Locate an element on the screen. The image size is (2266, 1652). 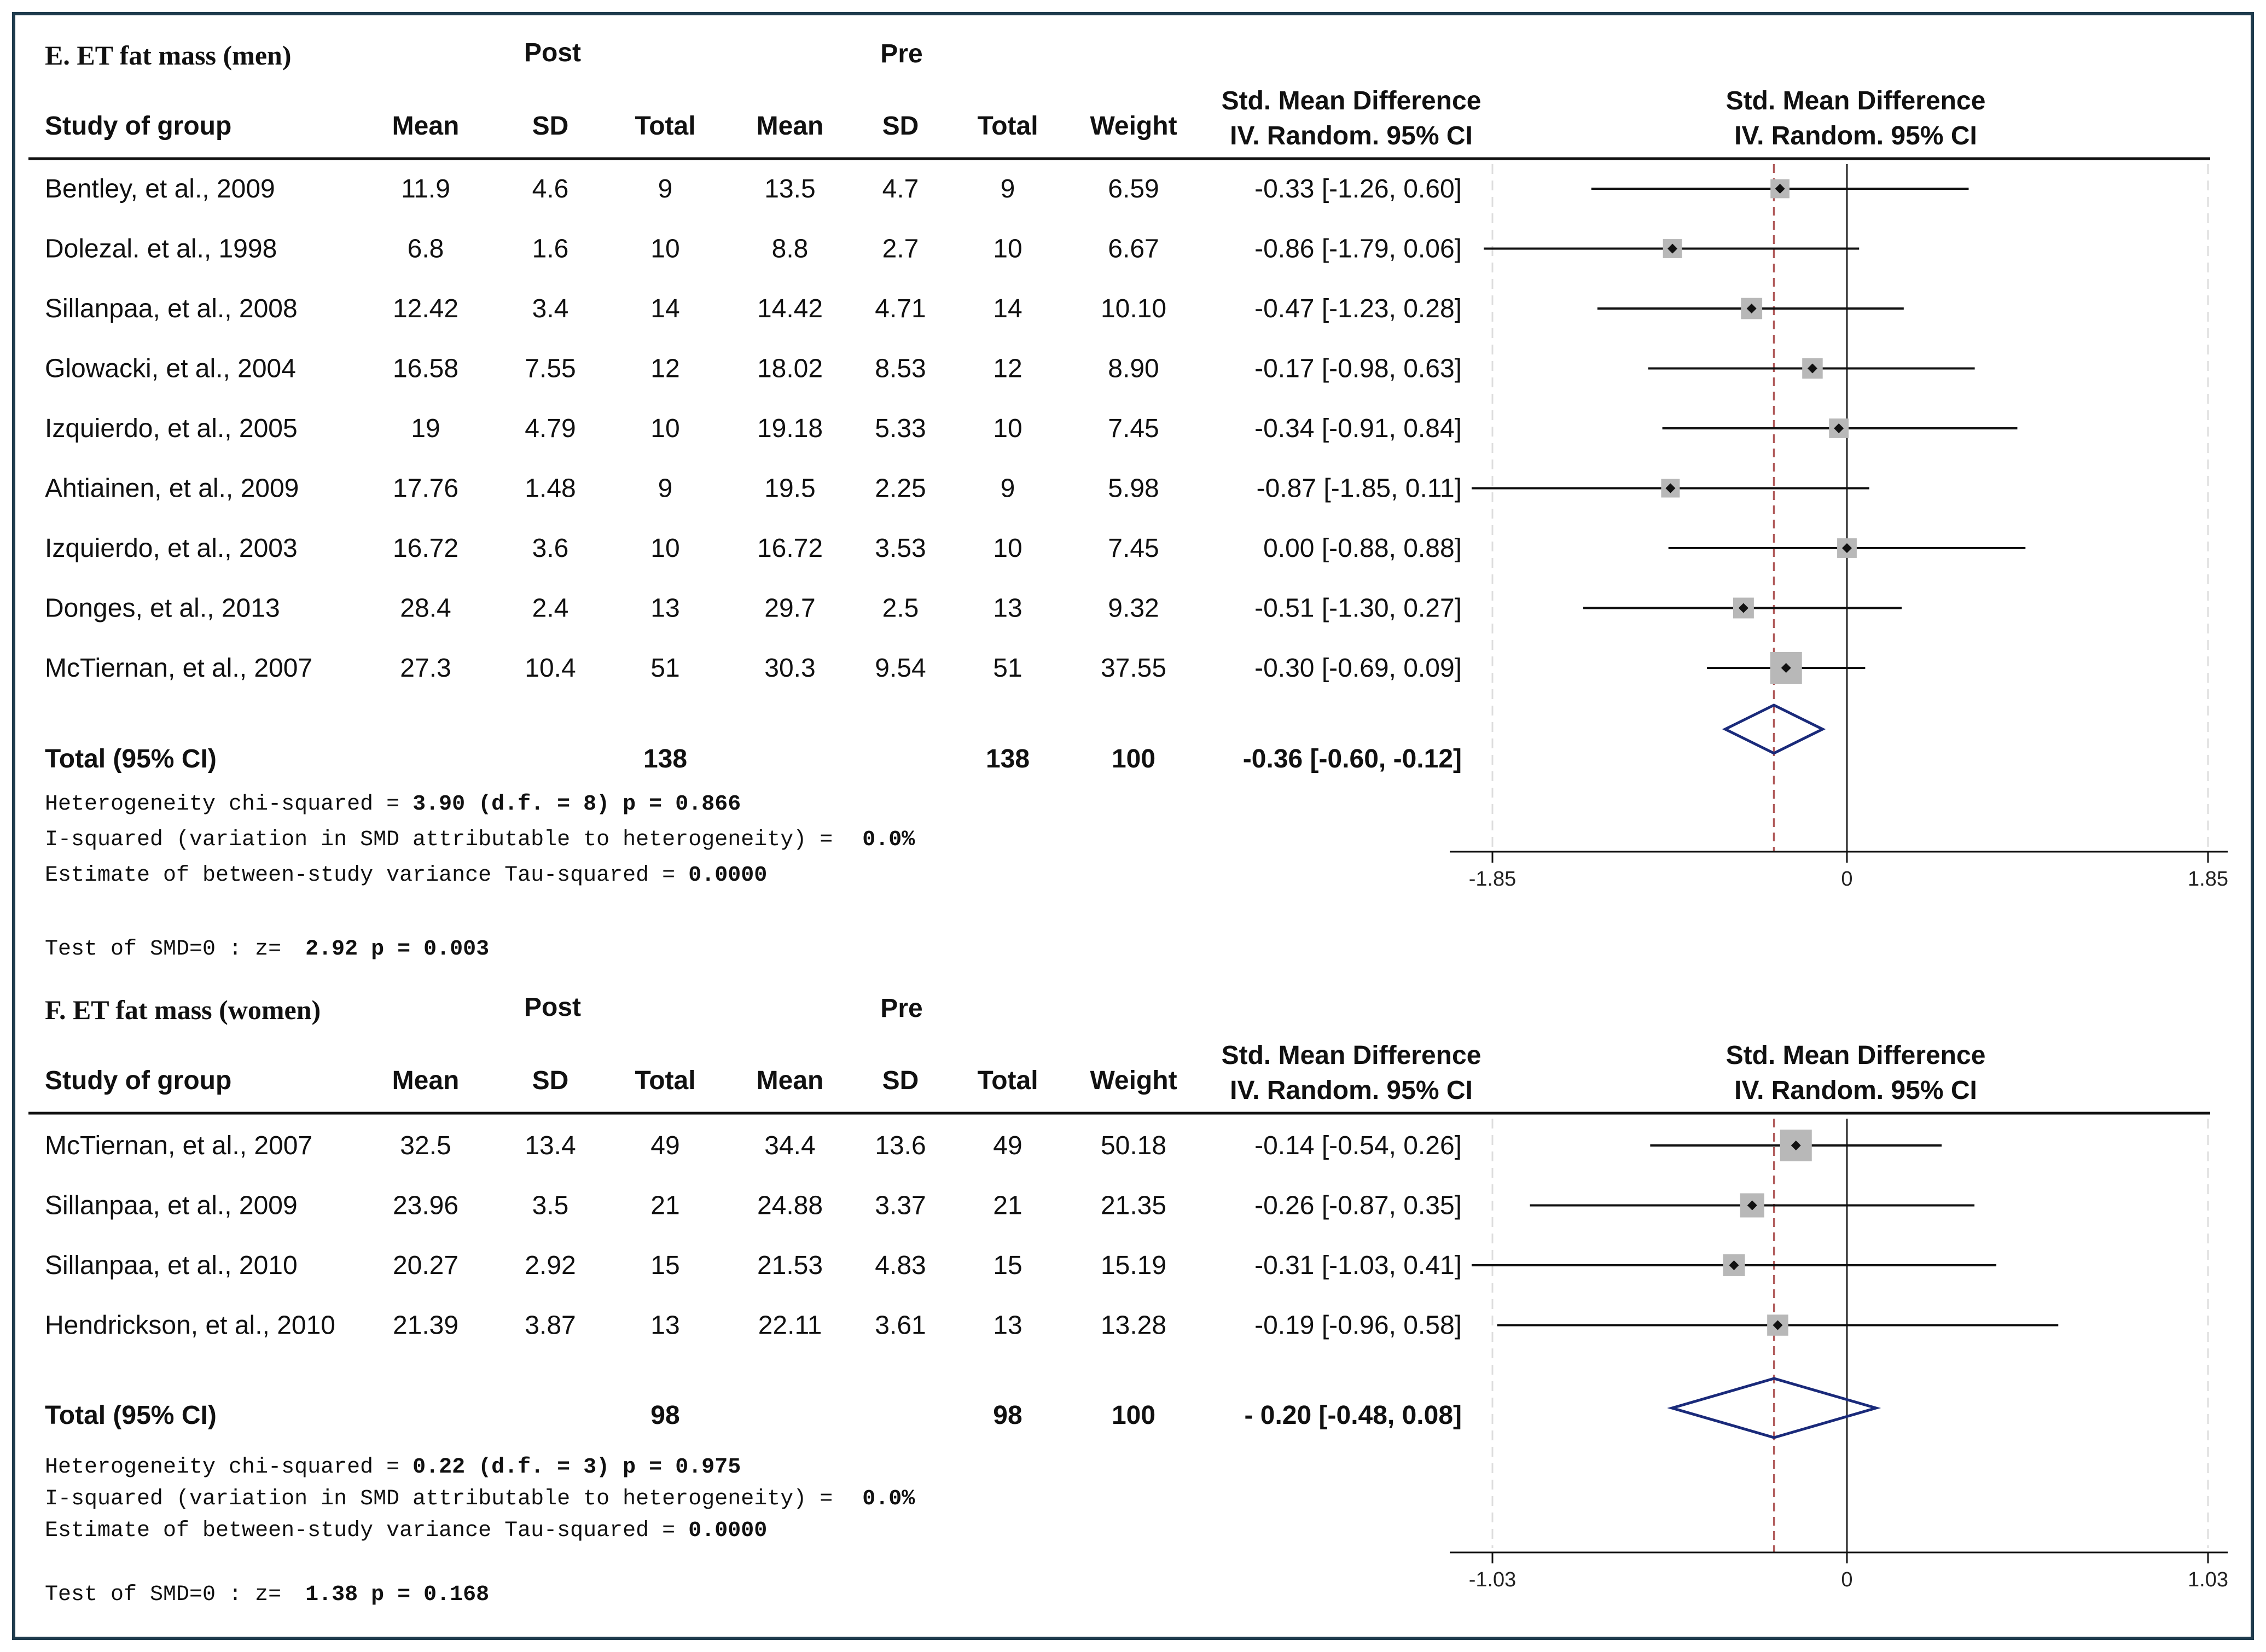
total-pre: 98 is located at coordinates (1008, 1415).